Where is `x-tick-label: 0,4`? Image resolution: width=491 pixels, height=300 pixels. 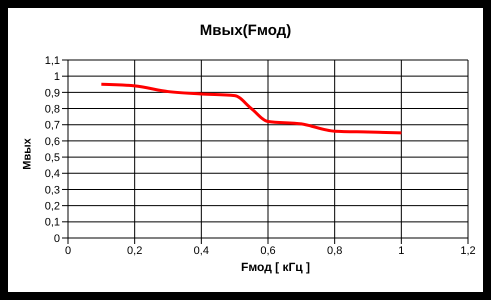
x-tick-label: 0,4 is located at coordinates (201, 250).